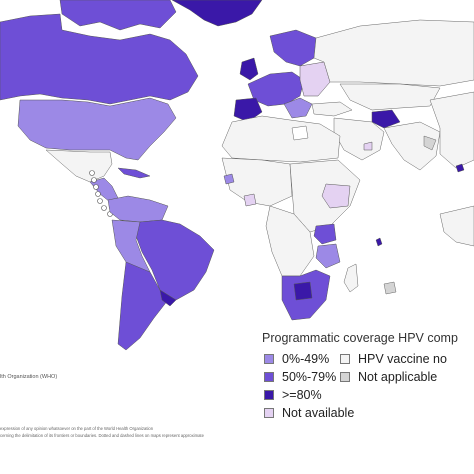 The image size is (474, 474). I want to click on region-scandinavia, so click(293, 48).